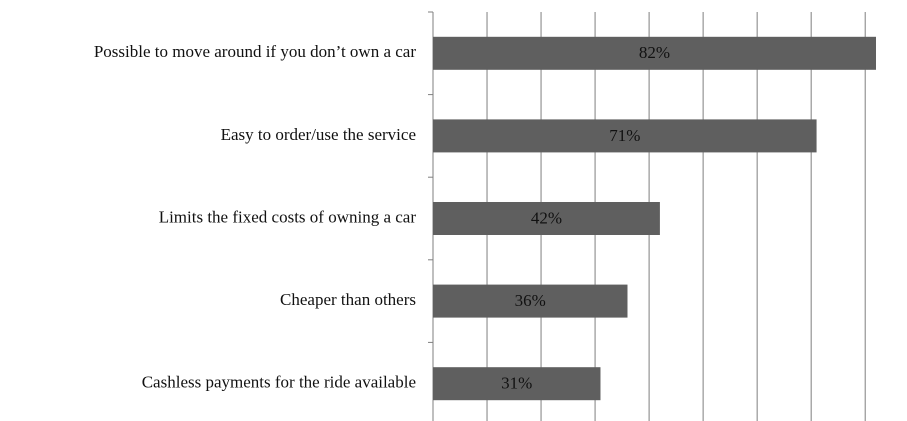 The height and width of the screenshot is (421, 907). I want to click on value-label: 31%, so click(516, 383).